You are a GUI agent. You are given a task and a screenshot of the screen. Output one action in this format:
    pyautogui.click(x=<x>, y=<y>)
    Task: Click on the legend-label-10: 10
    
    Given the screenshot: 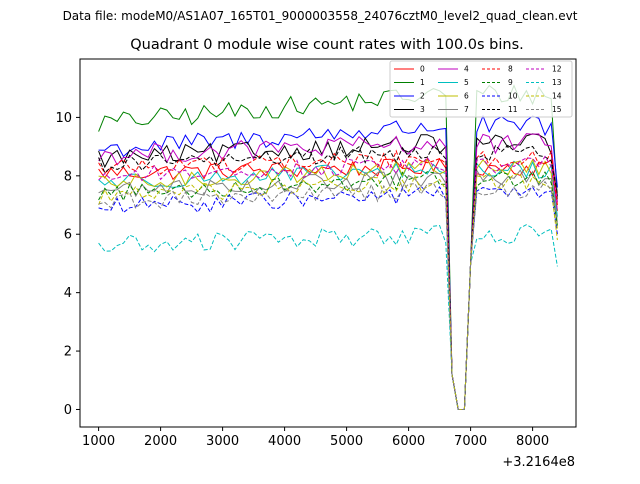 What is the action you would take?
    pyautogui.click(x=513, y=96)
    